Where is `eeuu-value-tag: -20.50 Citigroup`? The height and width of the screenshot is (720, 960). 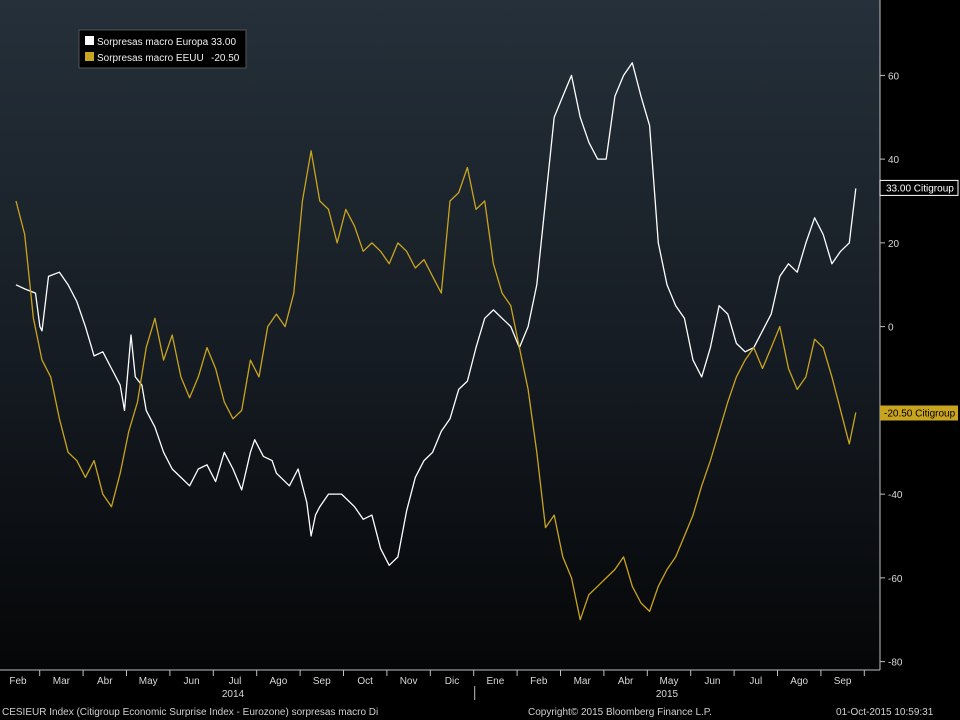 eeuu-value-tag: -20.50 Citigroup is located at coordinates (919, 413).